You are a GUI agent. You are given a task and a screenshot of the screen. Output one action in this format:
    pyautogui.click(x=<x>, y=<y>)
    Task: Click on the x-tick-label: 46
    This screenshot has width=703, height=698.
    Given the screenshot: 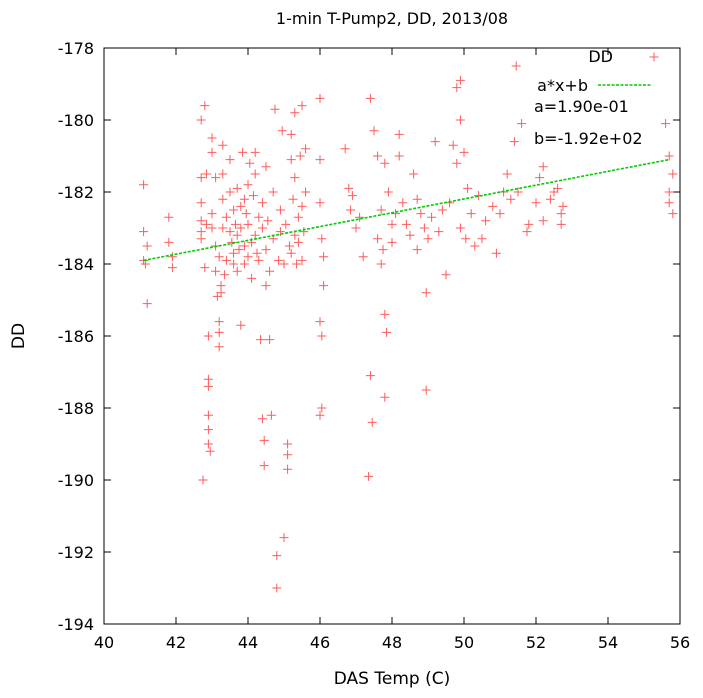 What is the action you would take?
    pyautogui.click(x=320, y=642)
    